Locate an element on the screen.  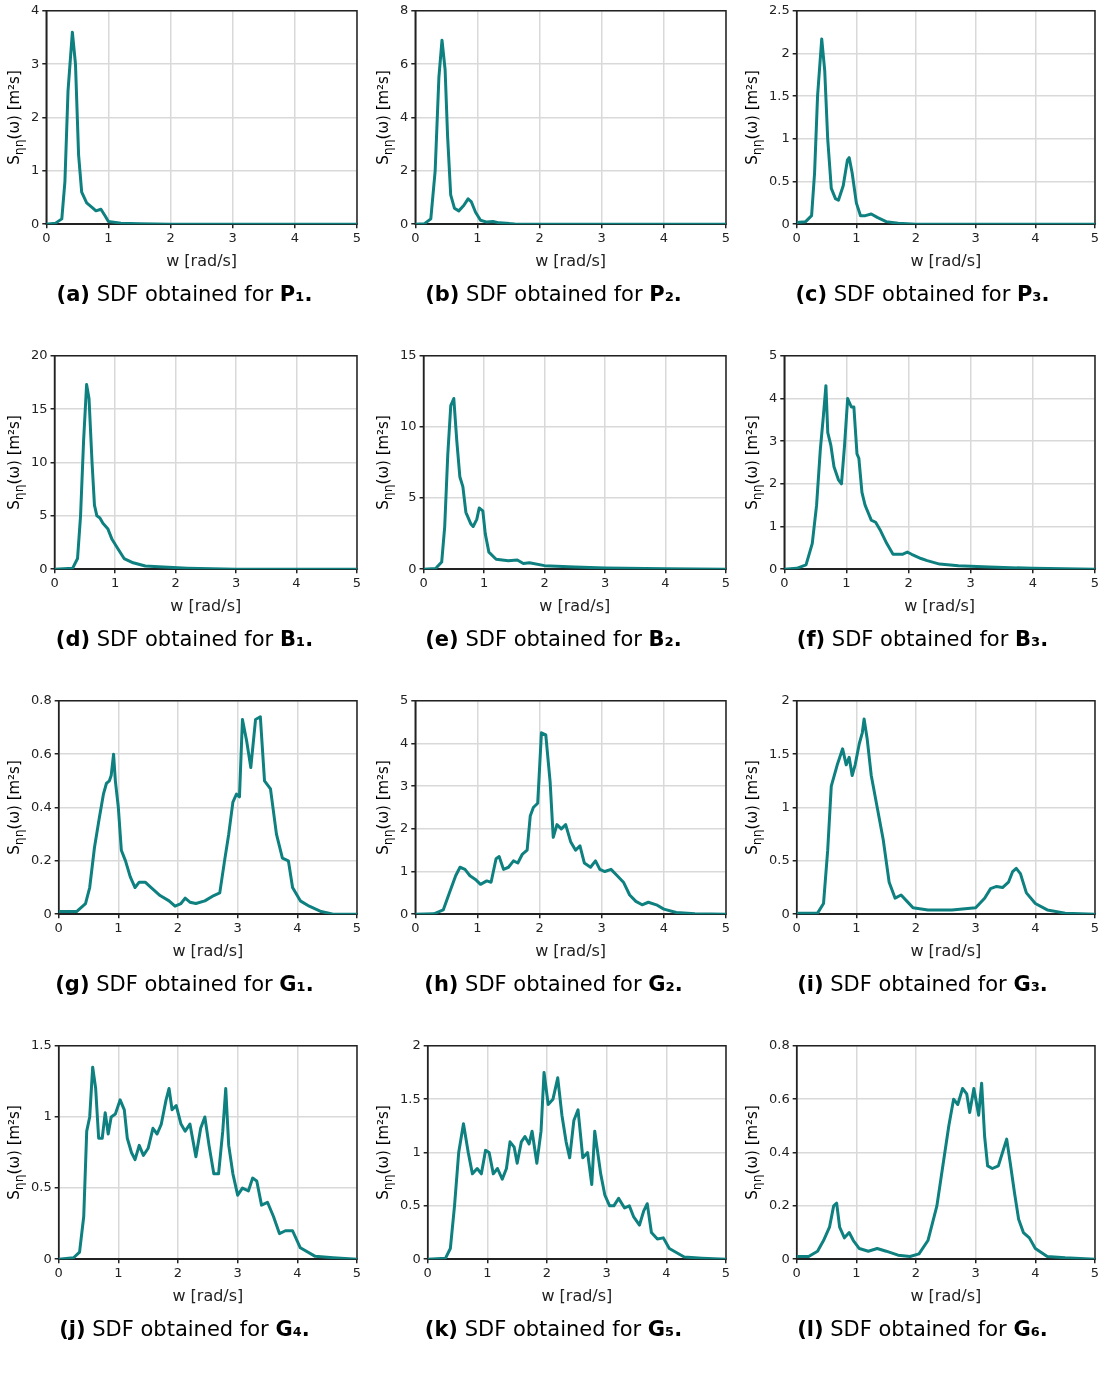
text: (l) SDF obtained for G₆. is located at coordinates (922, 1329).